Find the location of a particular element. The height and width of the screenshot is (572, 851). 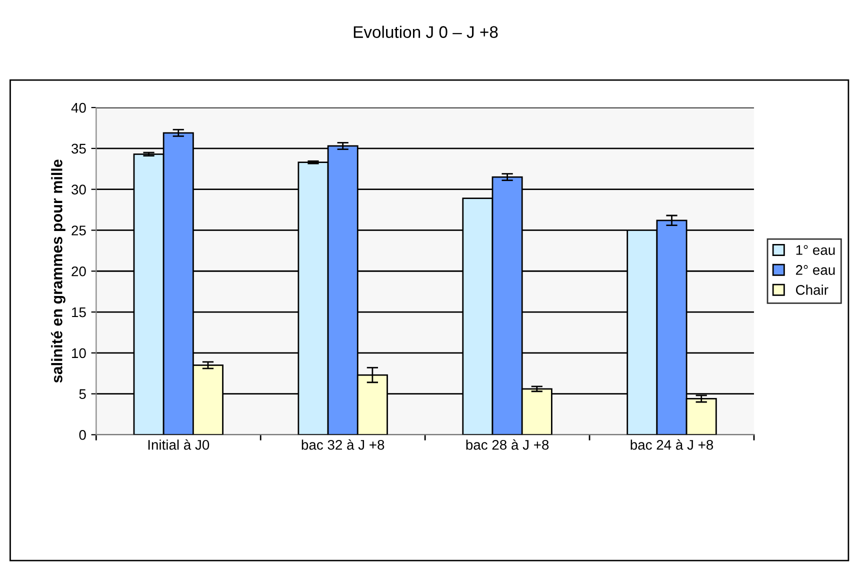

y-tick-label: 25 is located at coordinates (79, 231).